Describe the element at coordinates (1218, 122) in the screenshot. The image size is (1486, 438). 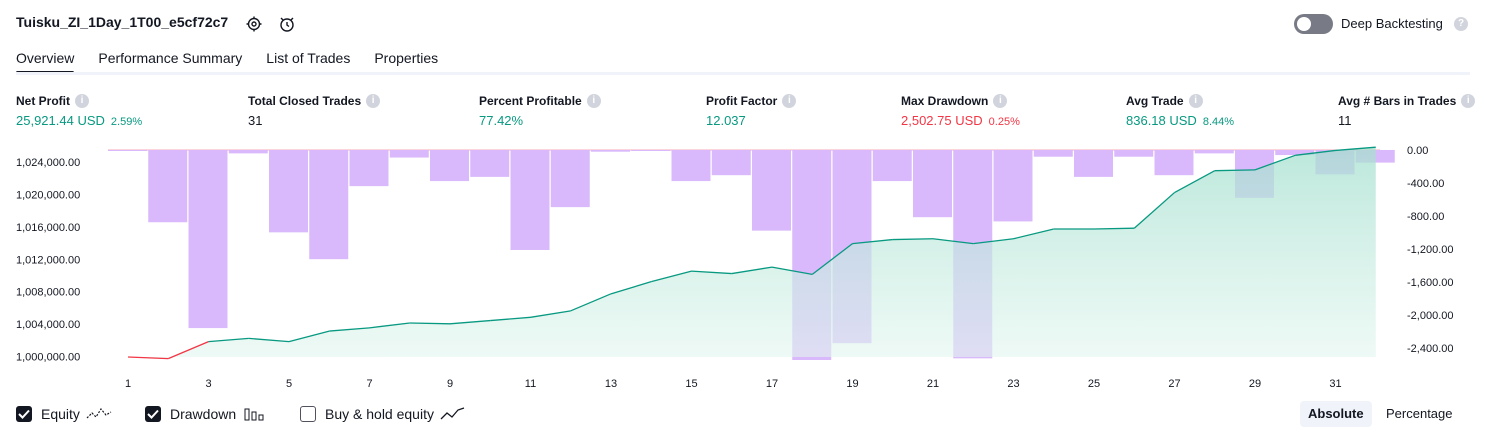
I see `metric-percent: 8.44%` at that location.